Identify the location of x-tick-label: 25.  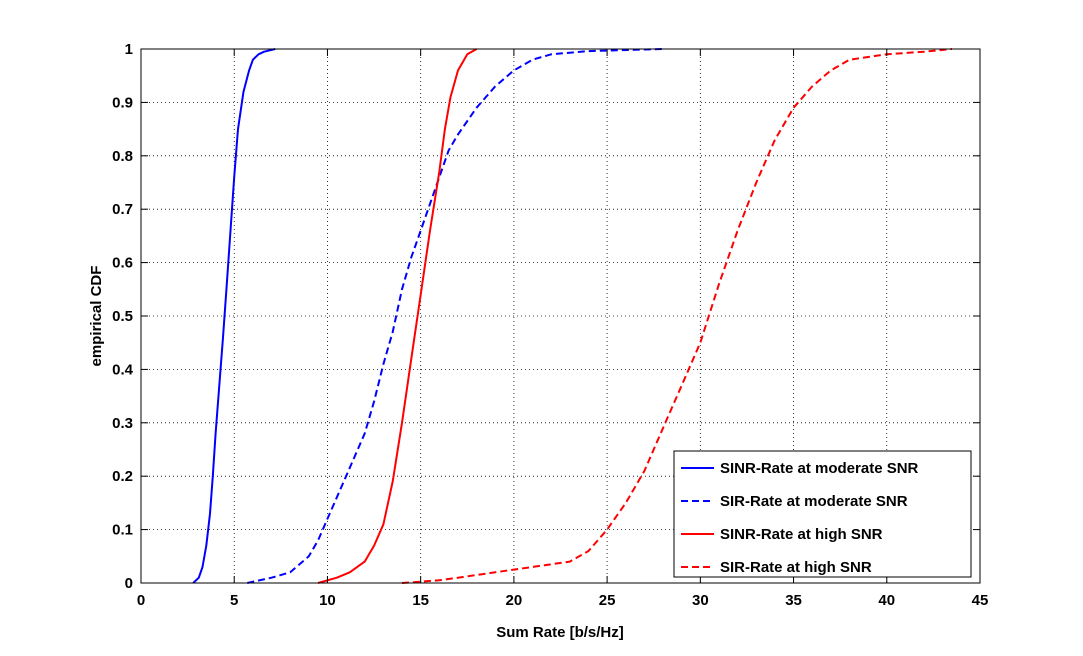
(607, 600).